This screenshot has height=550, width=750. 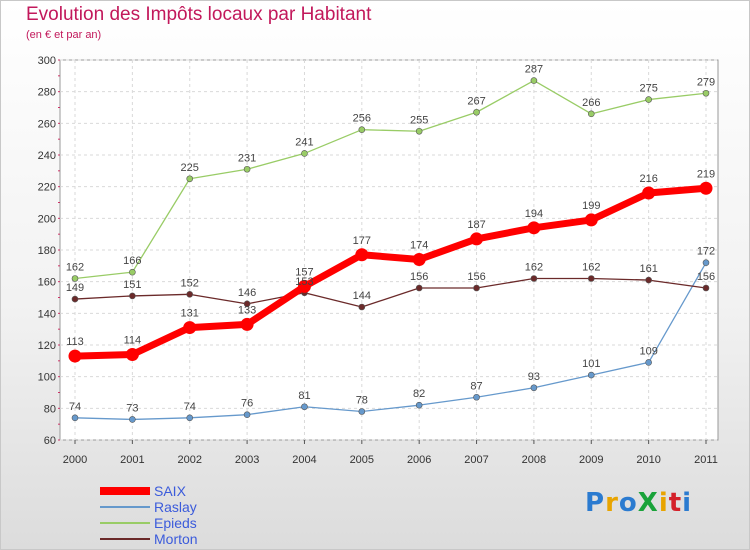 I want to click on data-label-epieds: 166, so click(x=132, y=261).